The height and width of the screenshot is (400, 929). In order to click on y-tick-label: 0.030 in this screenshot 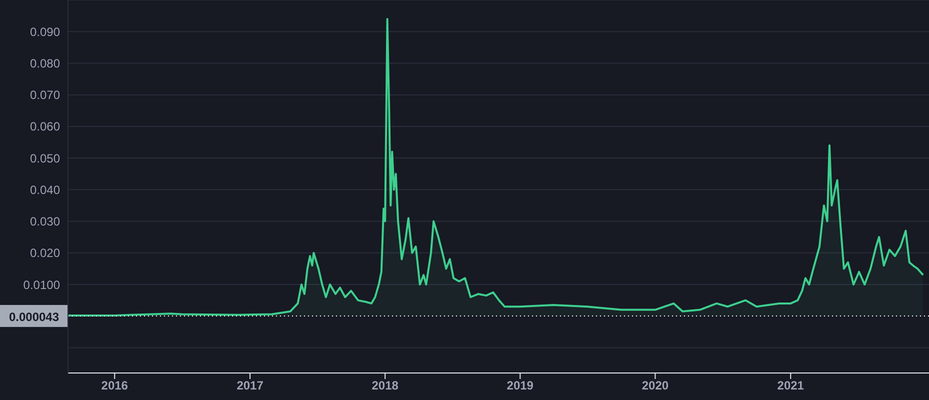, I will do `click(45, 221)`.